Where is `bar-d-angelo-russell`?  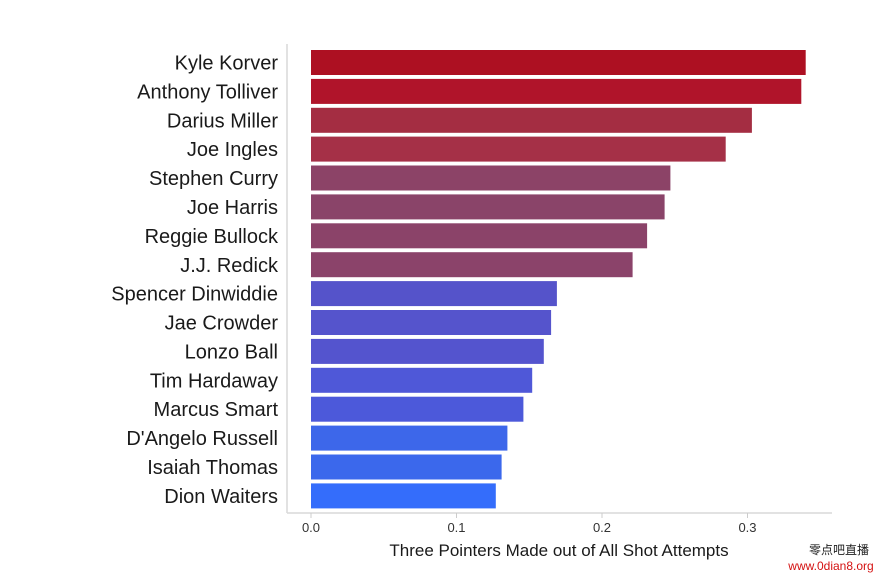 bar-d-angelo-russell is located at coordinates (409, 438).